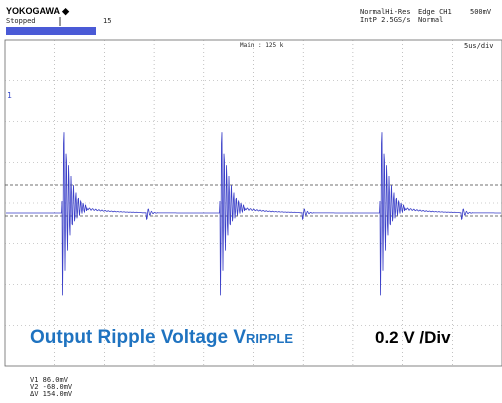 The width and height of the screenshot is (502, 403). Describe the element at coordinates (269, 338) in the screenshot. I see `caption-subscript: RIPPLE` at that location.